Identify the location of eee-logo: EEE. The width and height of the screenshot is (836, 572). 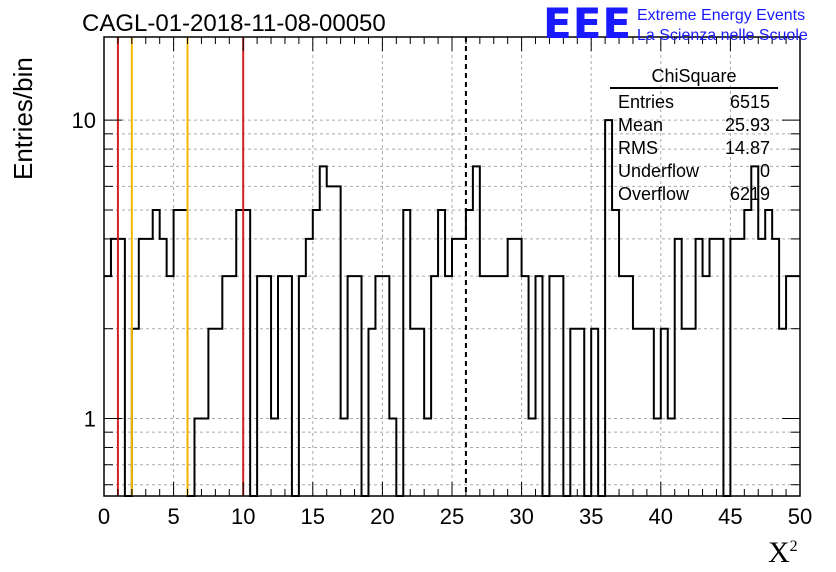
(588, 24).